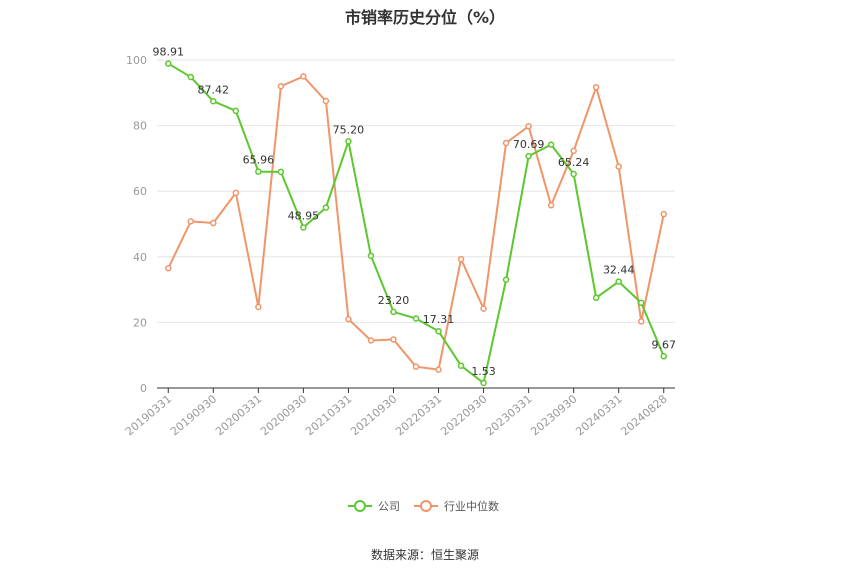  I want to click on legend-label: 行业中位数, so click(471, 506).